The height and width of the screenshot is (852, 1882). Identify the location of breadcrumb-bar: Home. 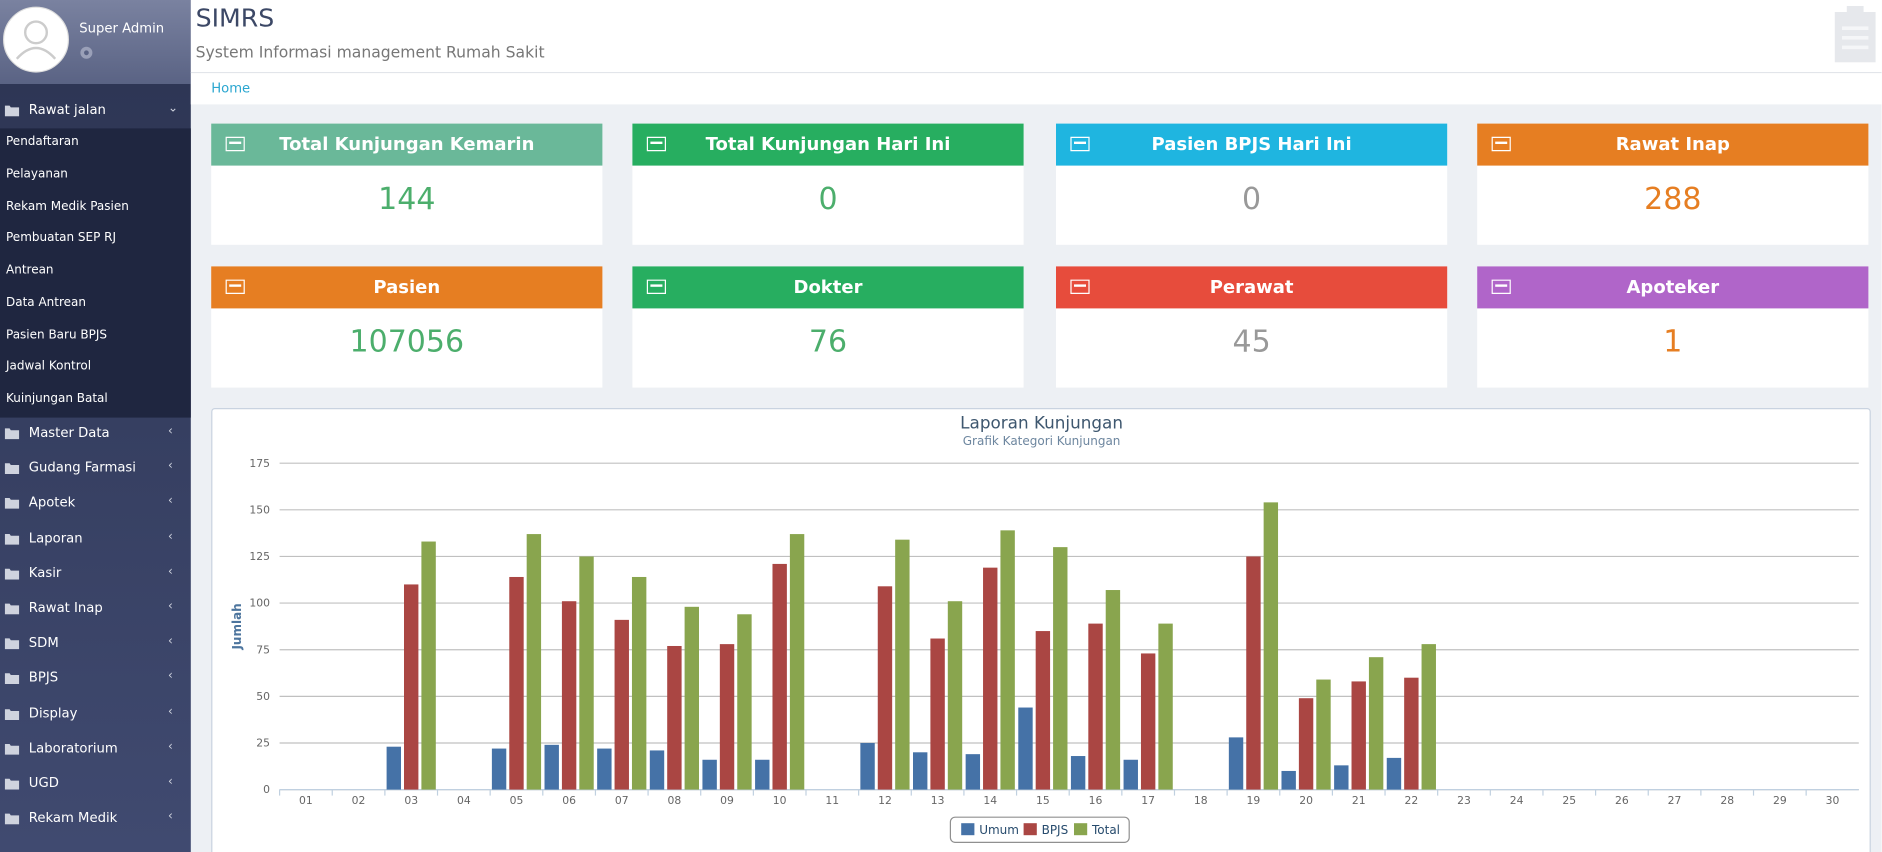
(1036, 89).